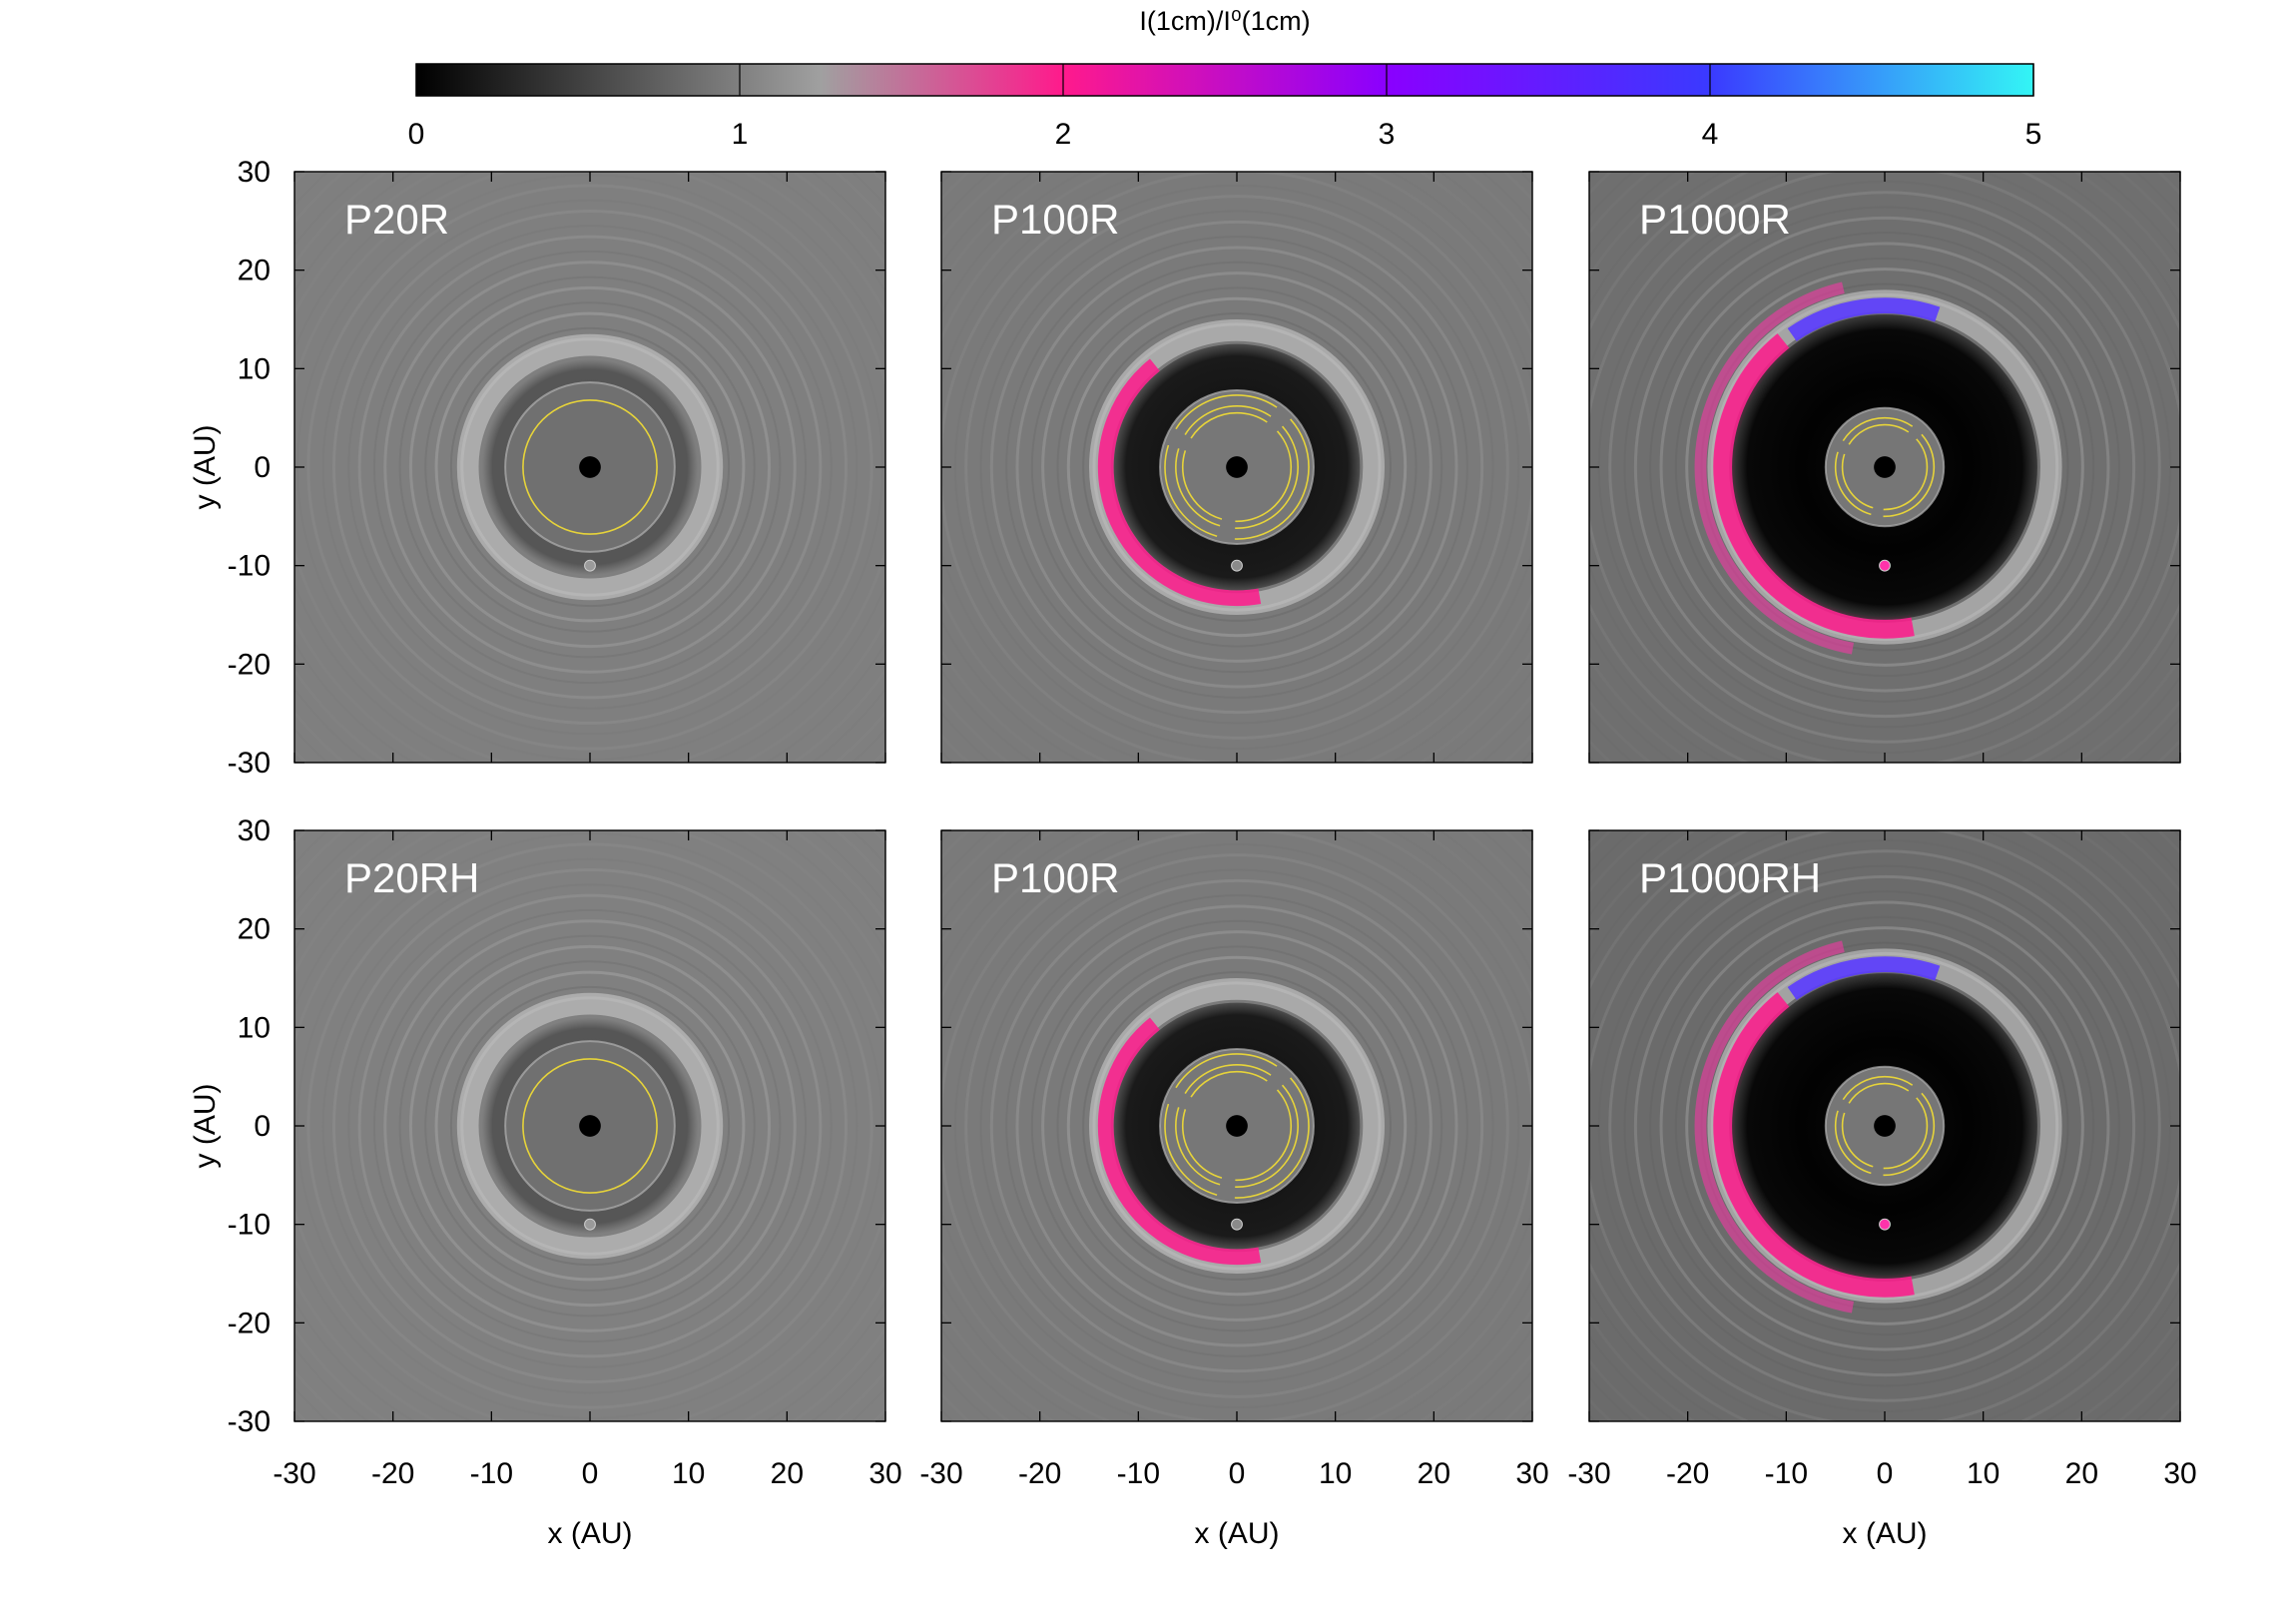  What do you see at coordinates (1730, 877) in the screenshot?
I see `panel-label: P1000RH` at bounding box center [1730, 877].